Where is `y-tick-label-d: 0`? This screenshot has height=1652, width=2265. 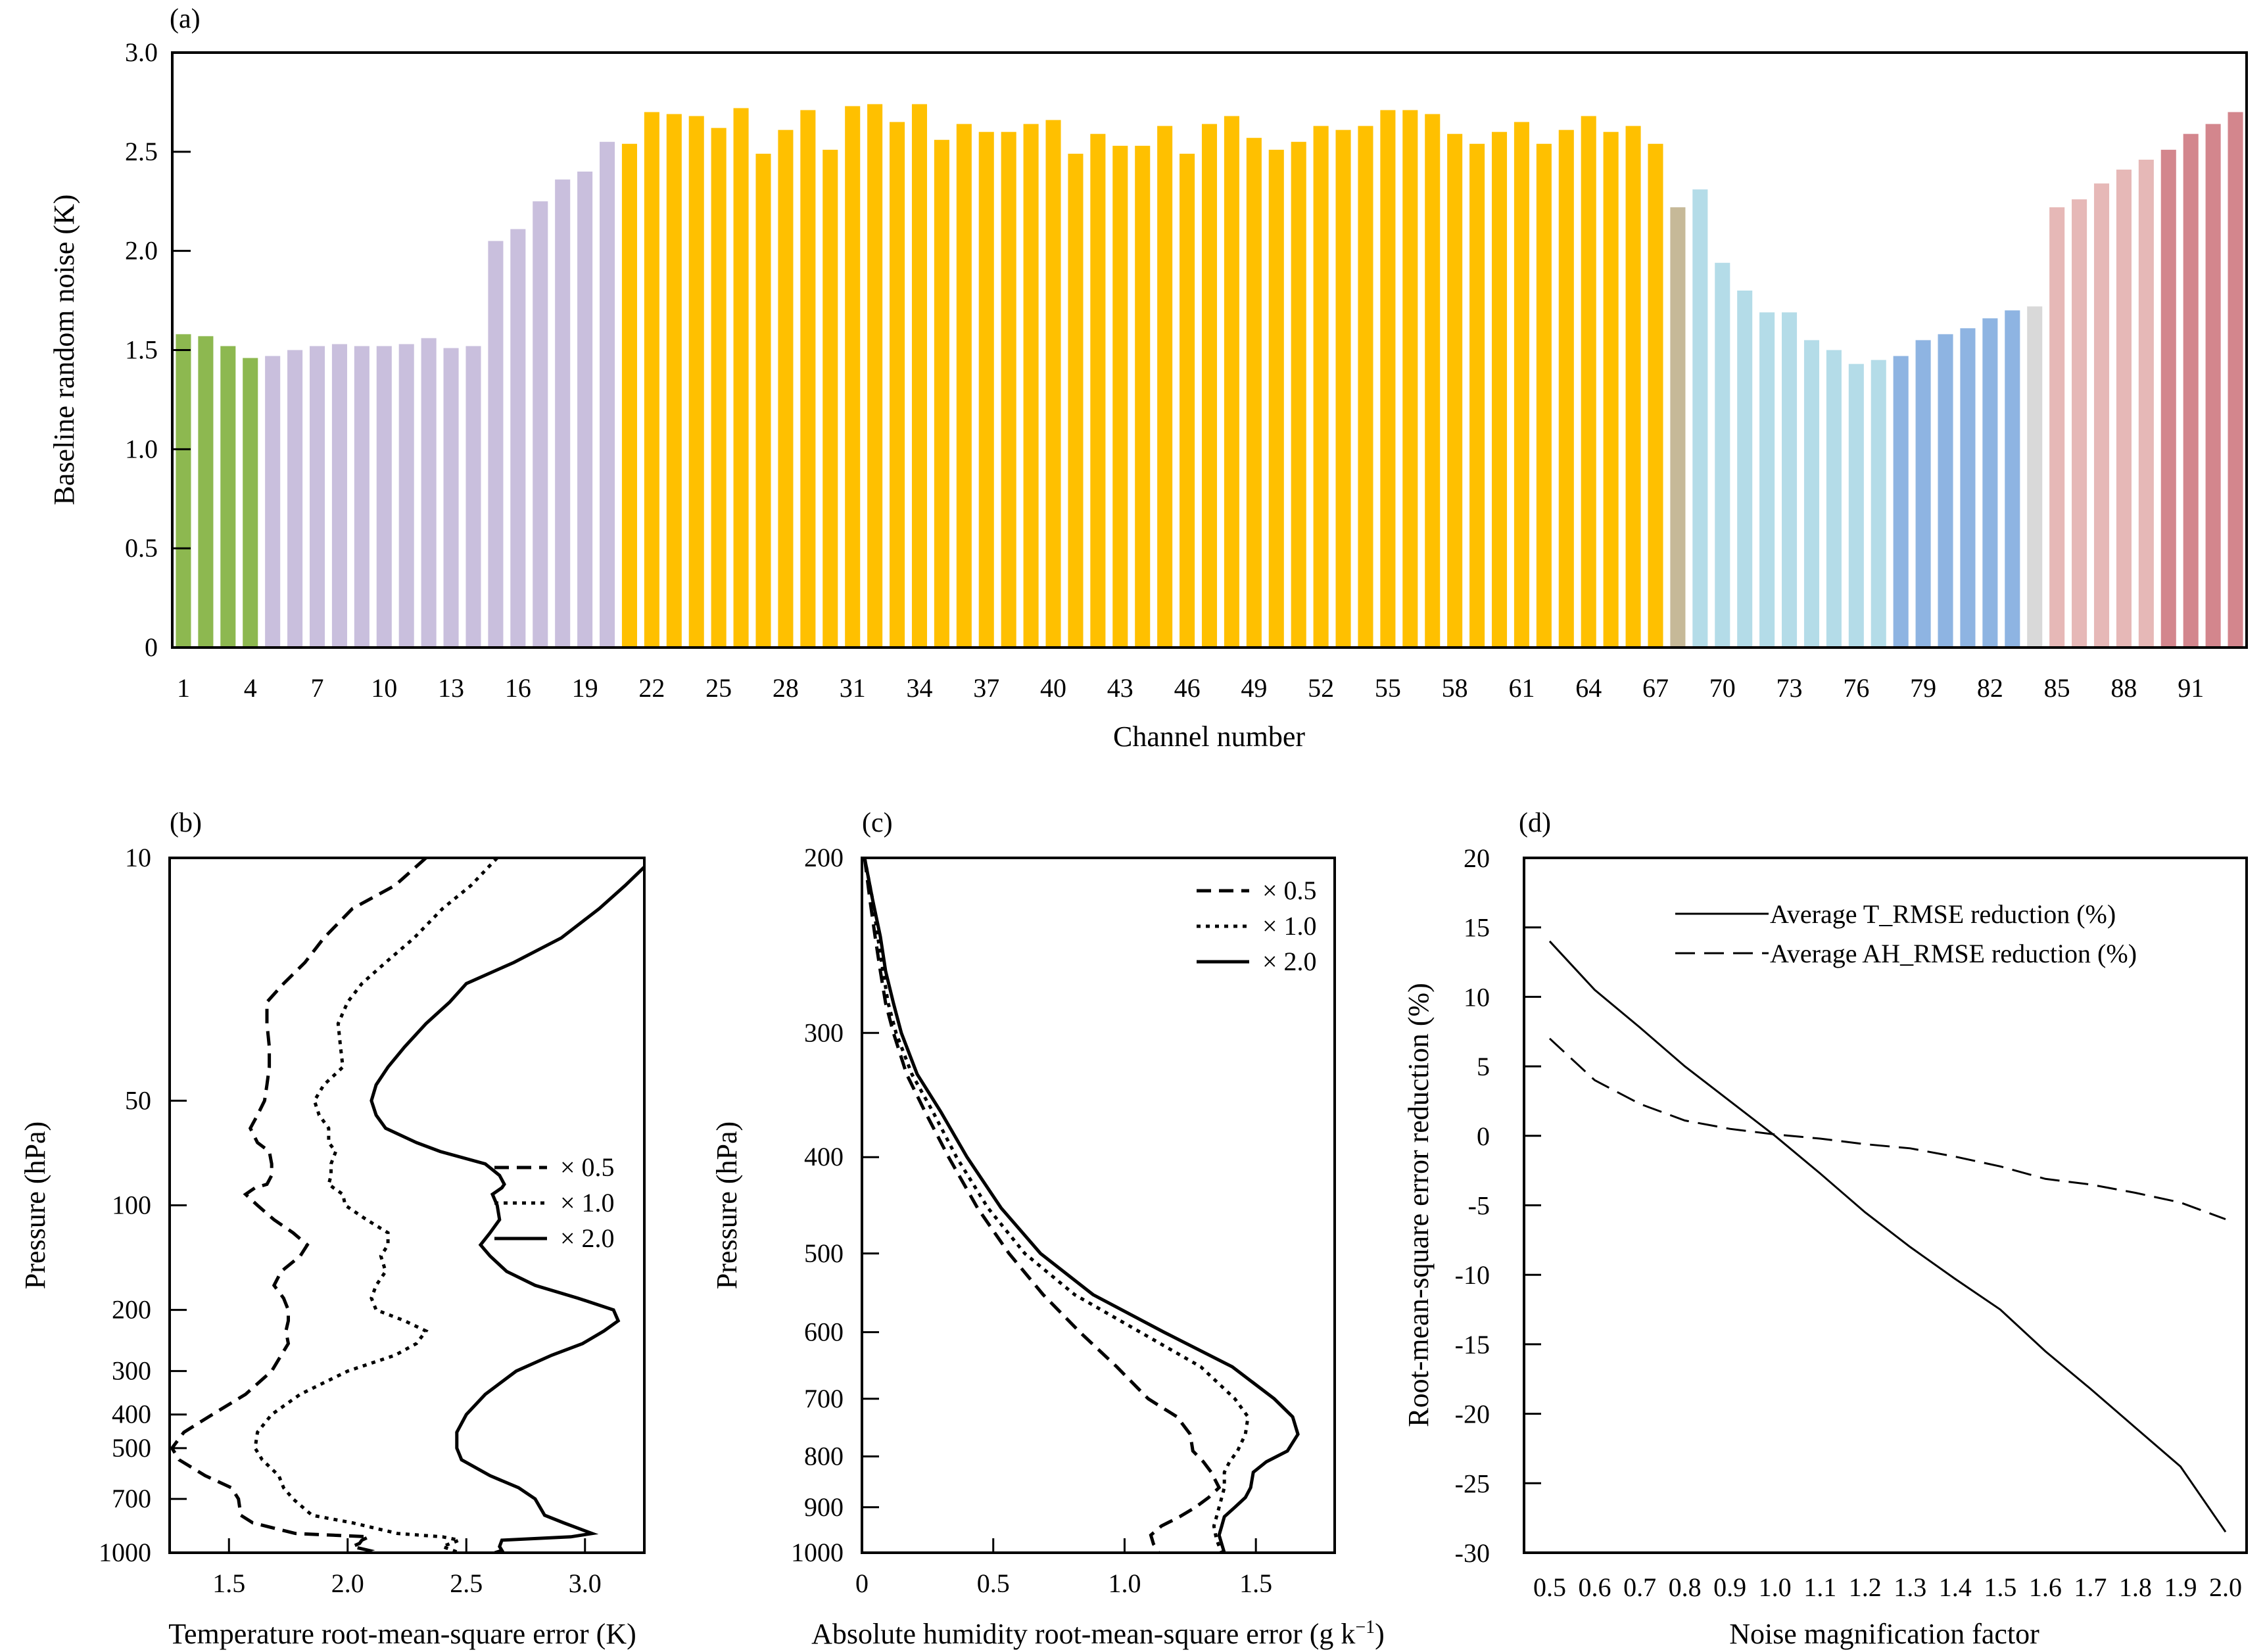
y-tick-label-d: 0 is located at coordinates (1483, 1136).